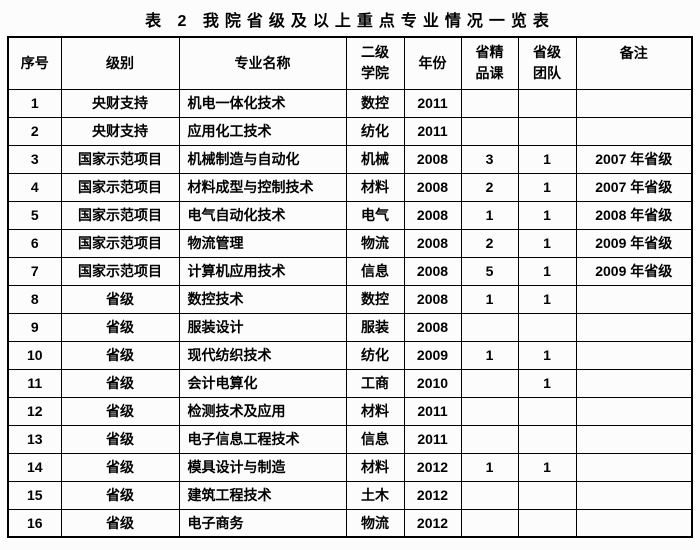 This screenshot has width=700, height=550. What do you see at coordinates (375, 299) in the screenshot?
I see `cell-school: 数控` at bounding box center [375, 299].